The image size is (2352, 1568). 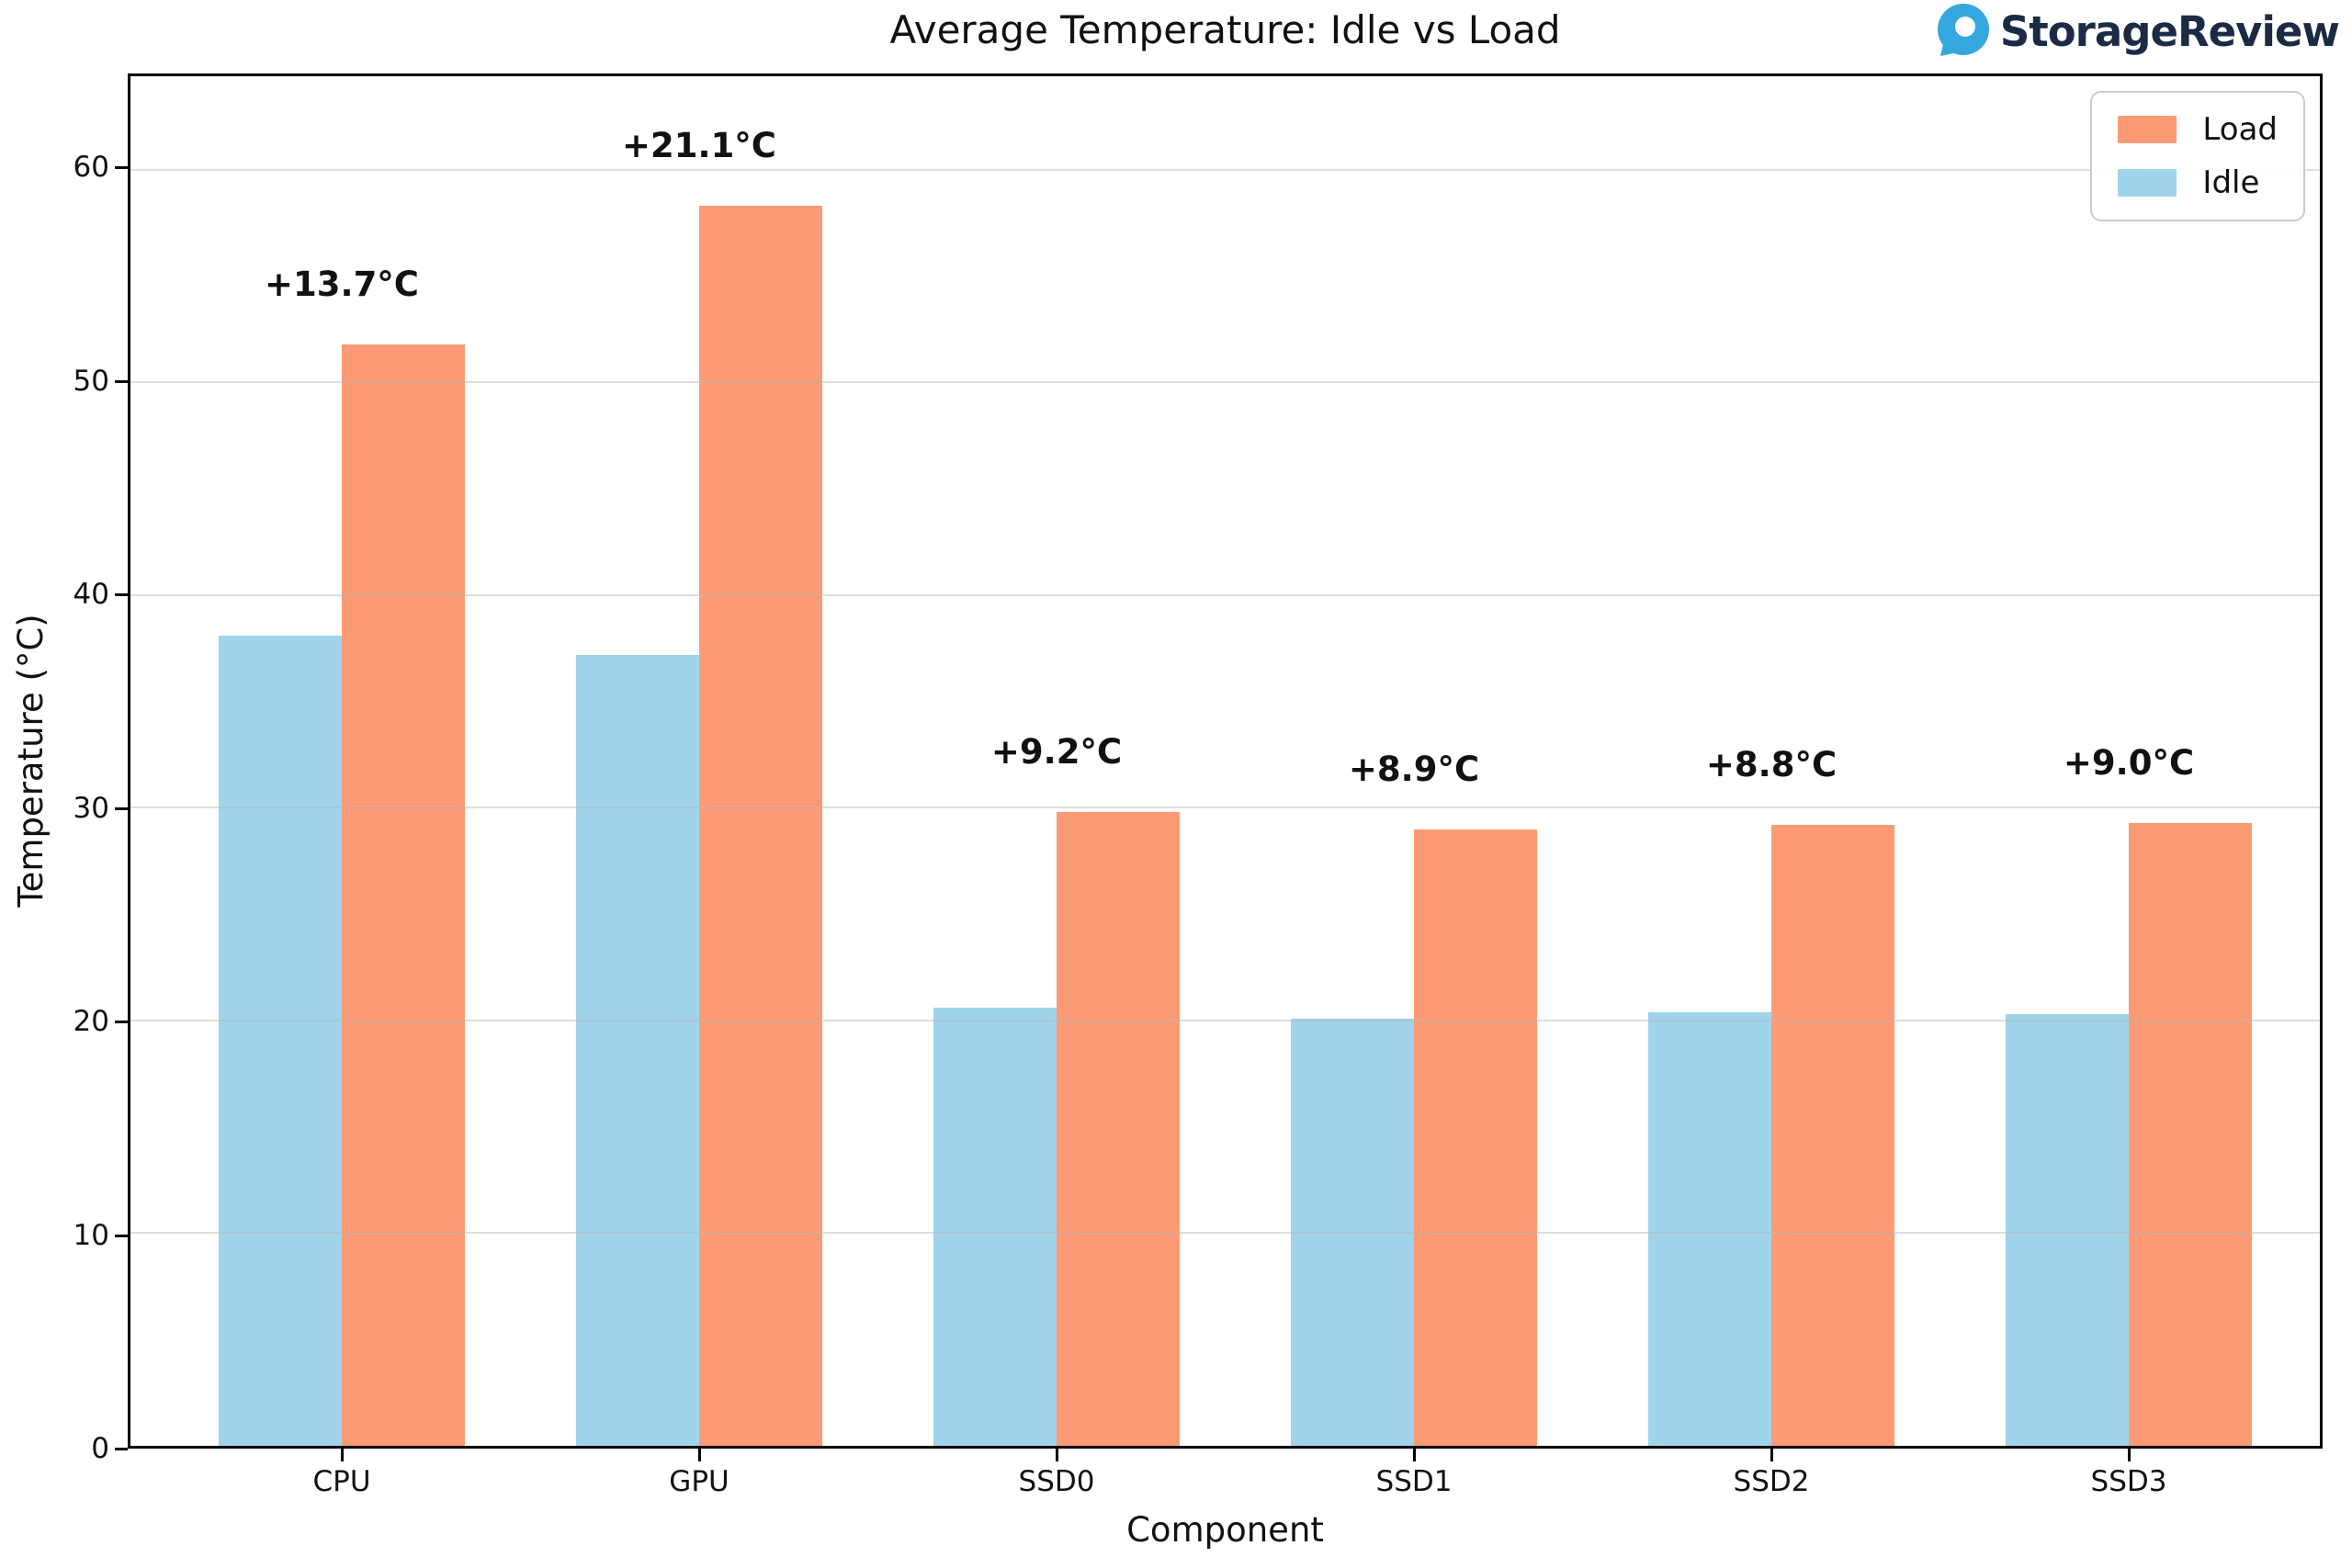 What do you see at coordinates (2128, 1481) in the screenshot?
I see `x-tick-label-ssd3: SSD3` at bounding box center [2128, 1481].